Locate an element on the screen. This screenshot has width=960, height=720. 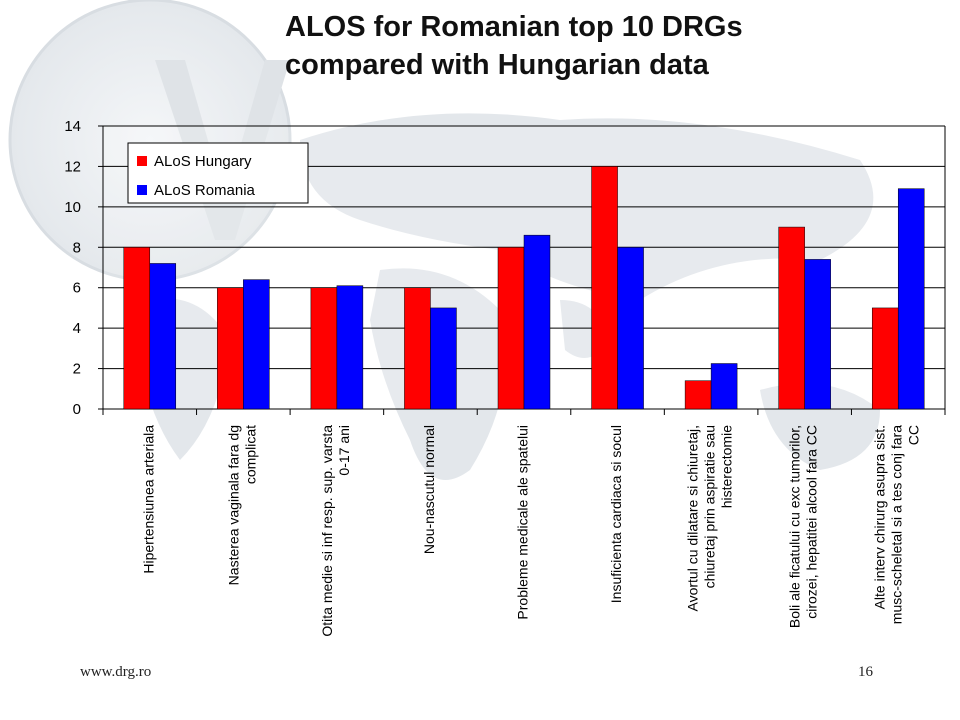
y-tick-label: 10 is located at coordinates (72, 207).